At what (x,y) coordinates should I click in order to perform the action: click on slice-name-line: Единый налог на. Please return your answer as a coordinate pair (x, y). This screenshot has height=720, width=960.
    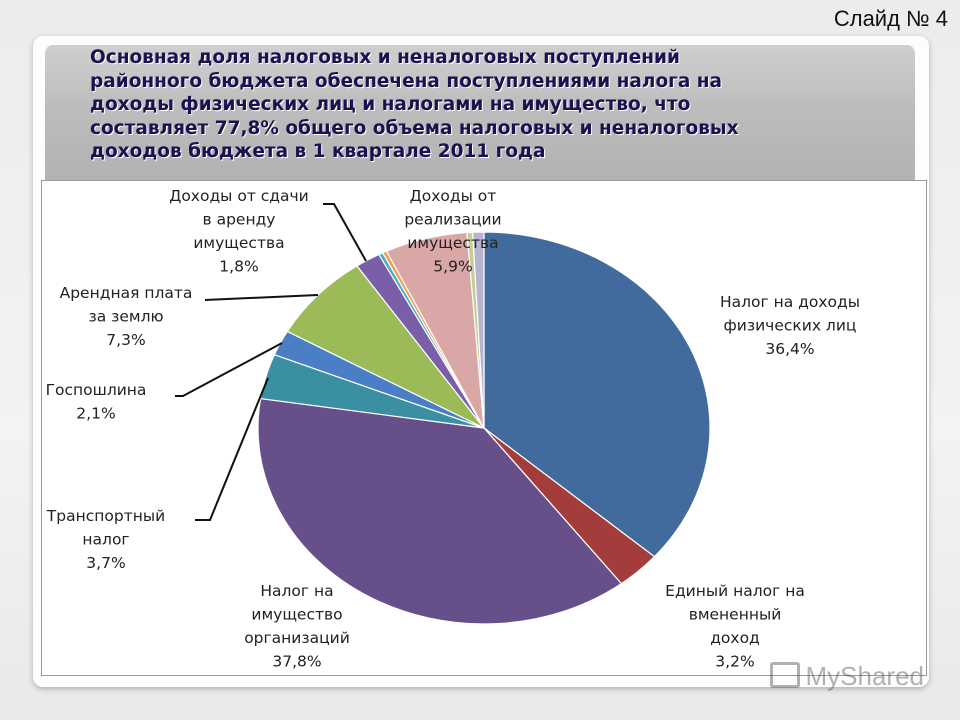
    Looking at the image, I should click on (735, 591).